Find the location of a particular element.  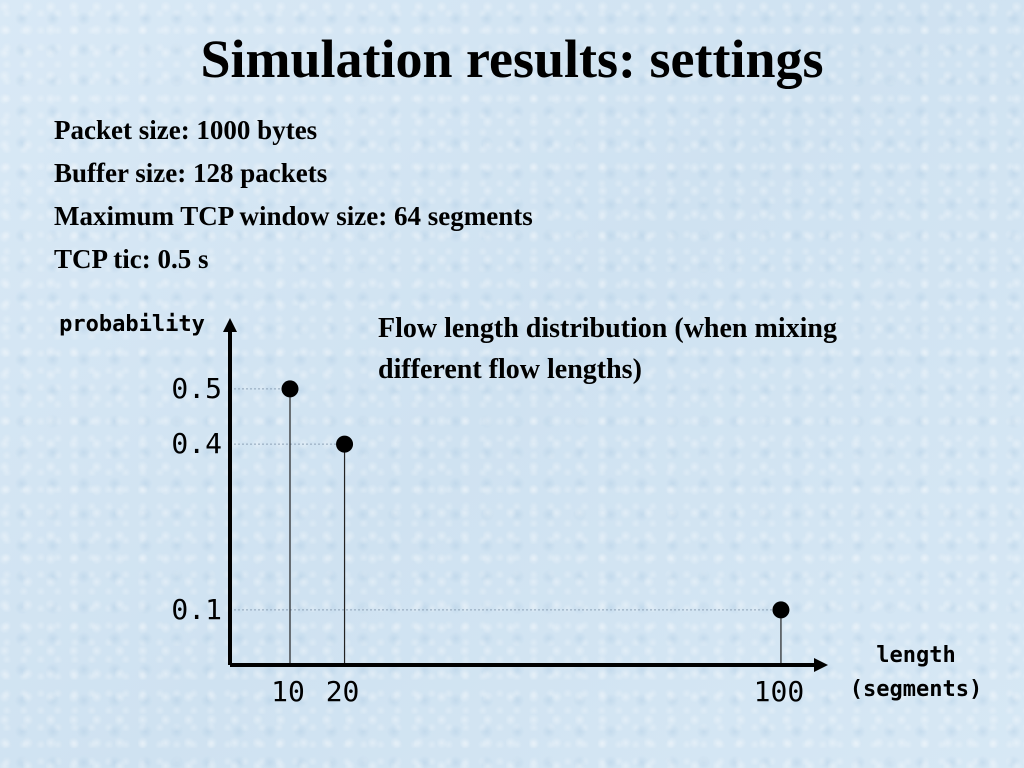

y-tick-label: 0.5 is located at coordinates (196, 388).